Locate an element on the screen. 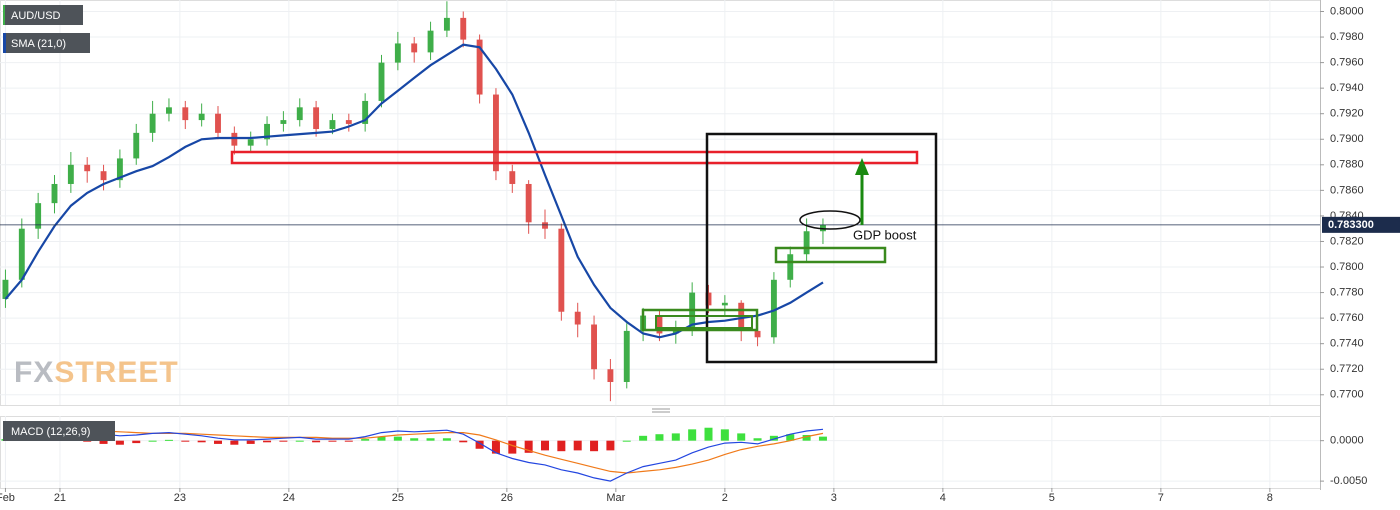 Image resolution: width=1400 pixels, height=510 pixels. x-tick-label: 23 is located at coordinates (180, 498).